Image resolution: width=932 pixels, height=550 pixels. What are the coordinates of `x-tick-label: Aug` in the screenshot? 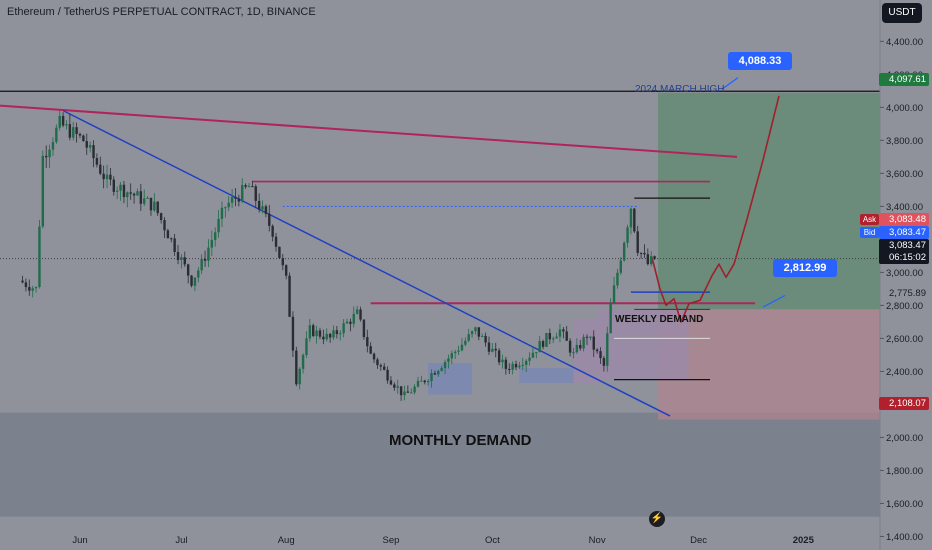 It's located at (286, 540).